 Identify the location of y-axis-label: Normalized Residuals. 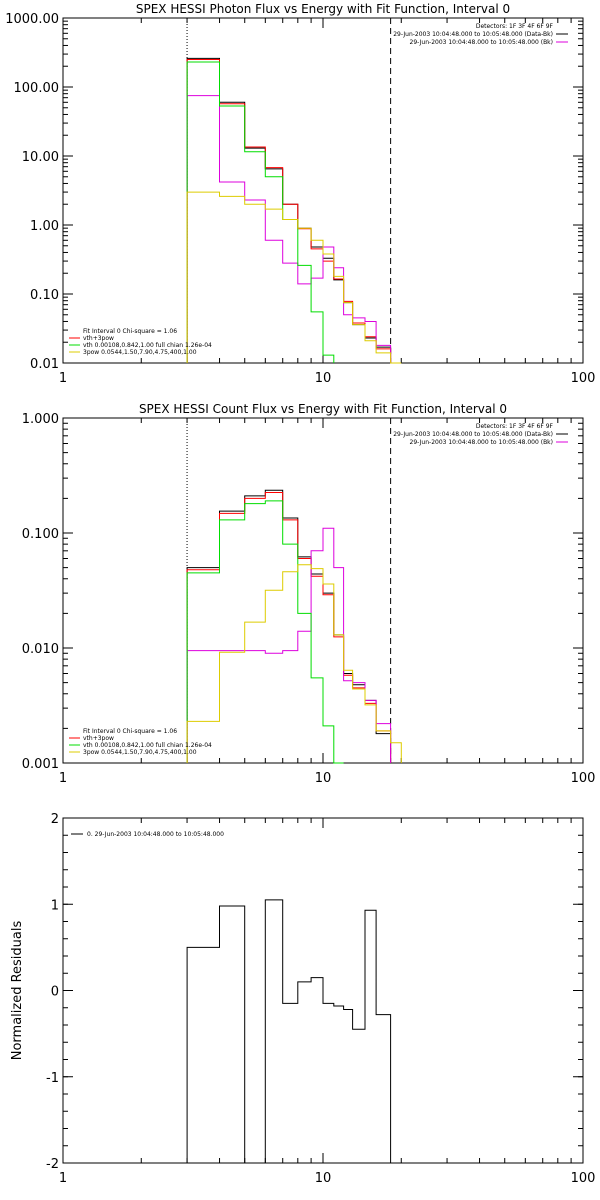
(17, 991).